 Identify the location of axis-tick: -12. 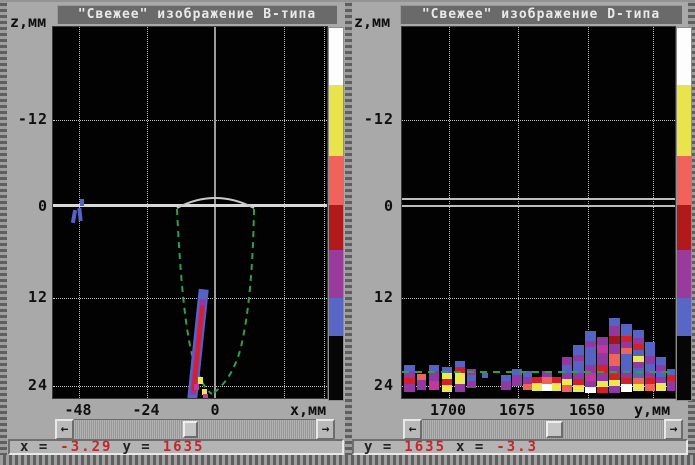
(32, 119).